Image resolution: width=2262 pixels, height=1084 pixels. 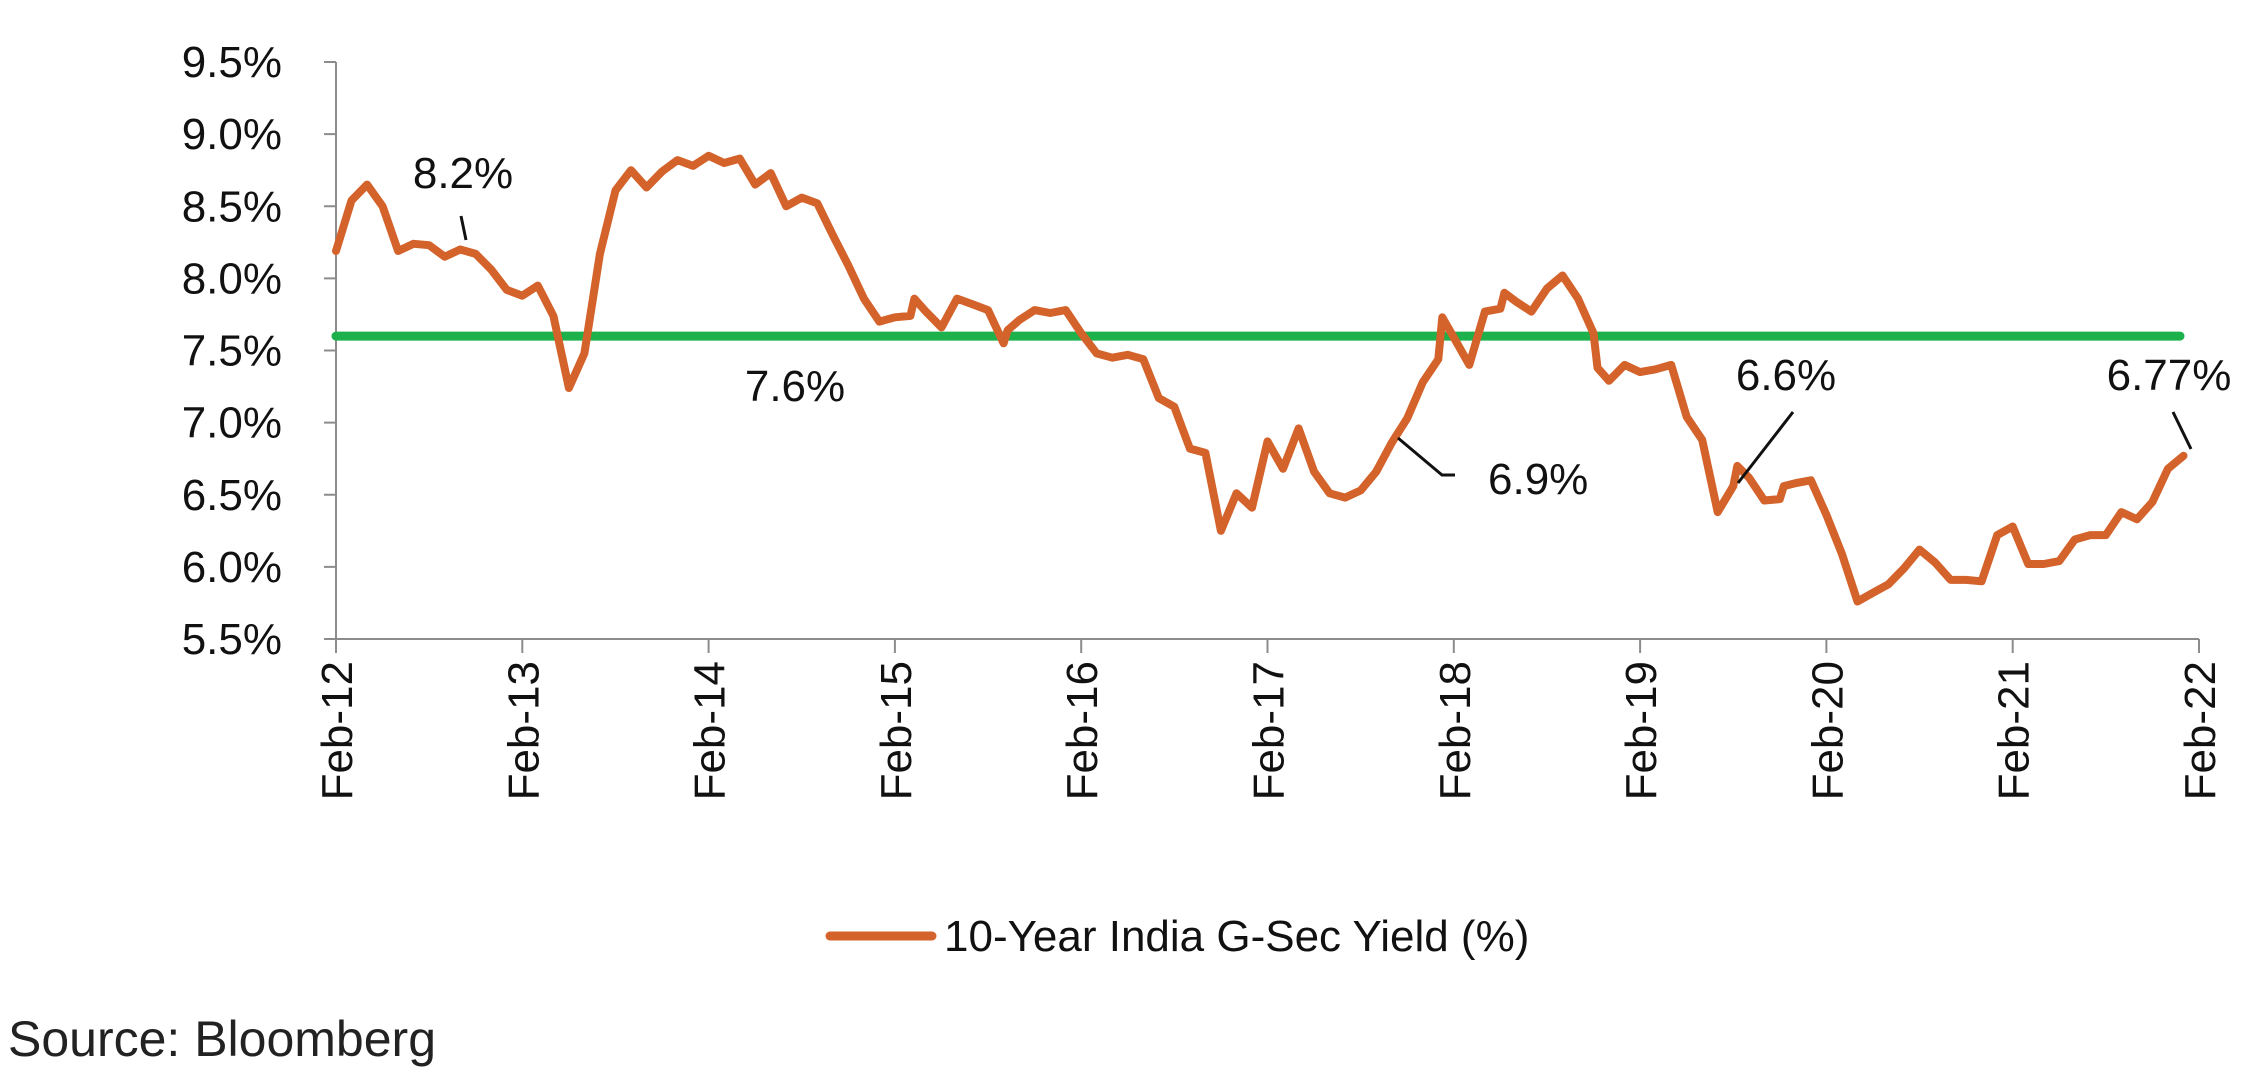 I want to click on y-tick-label: 6.0%, so click(x=232, y=567).